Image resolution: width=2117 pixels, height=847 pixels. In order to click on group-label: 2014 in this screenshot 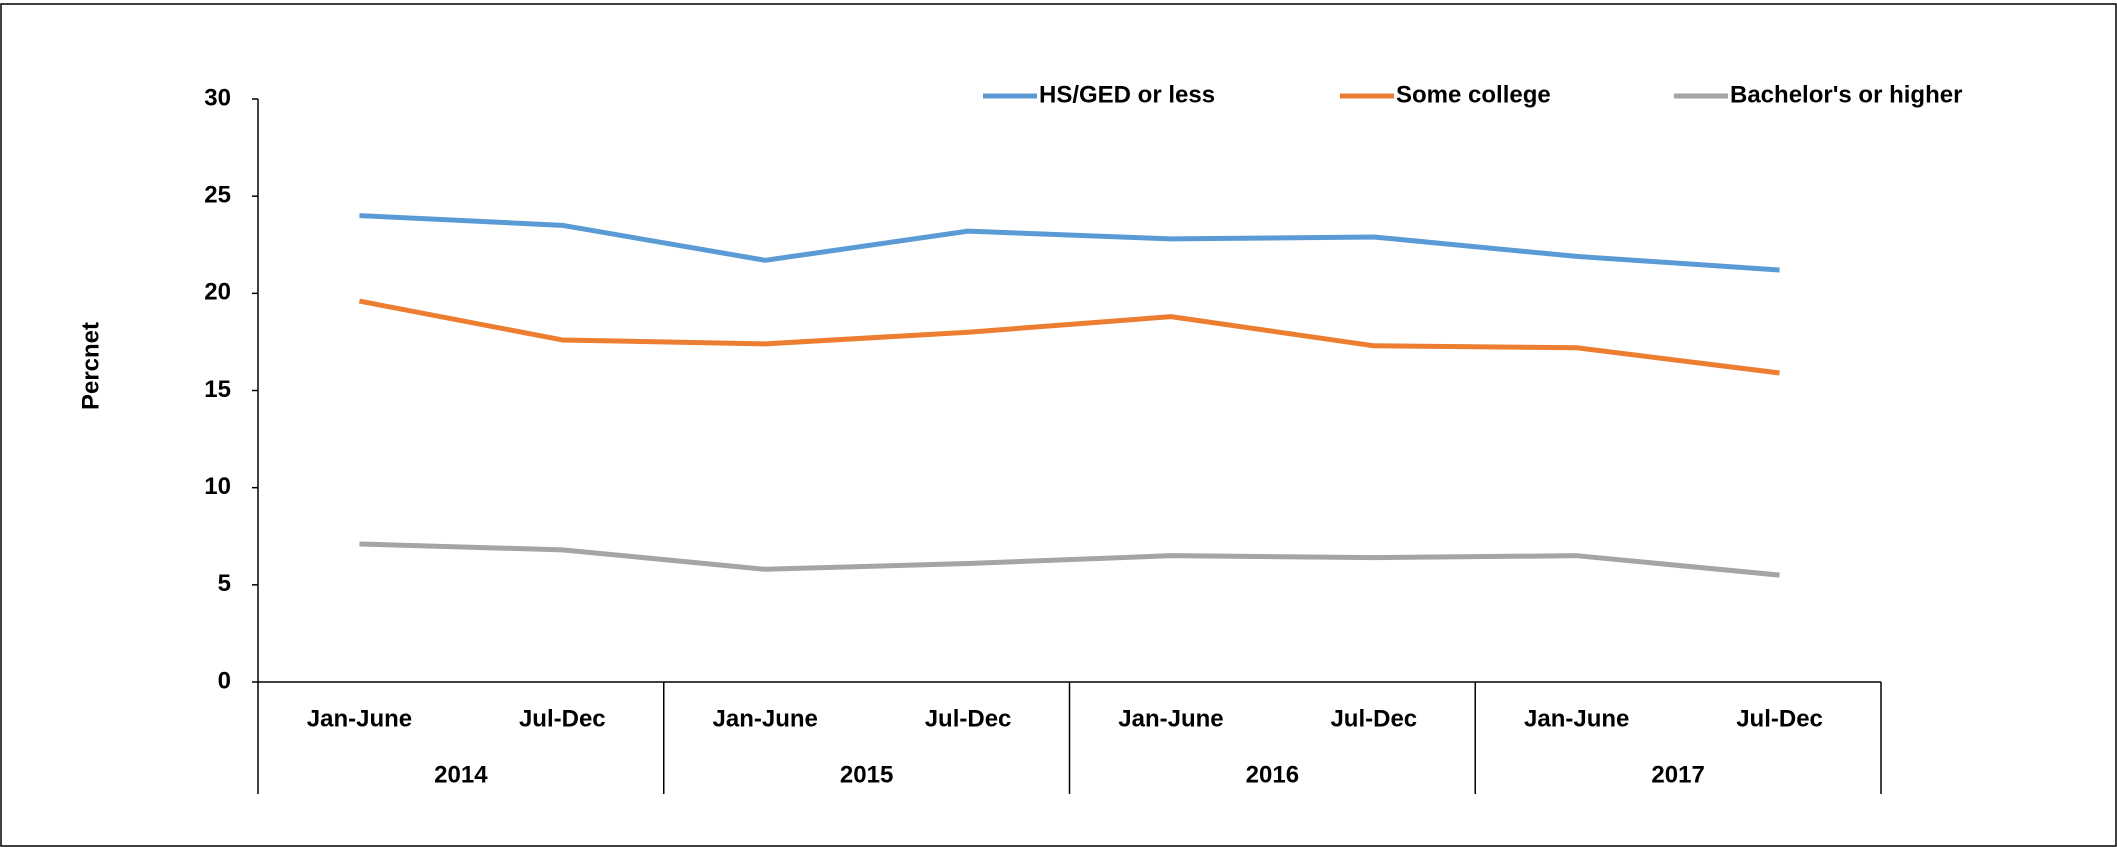, I will do `click(461, 774)`.